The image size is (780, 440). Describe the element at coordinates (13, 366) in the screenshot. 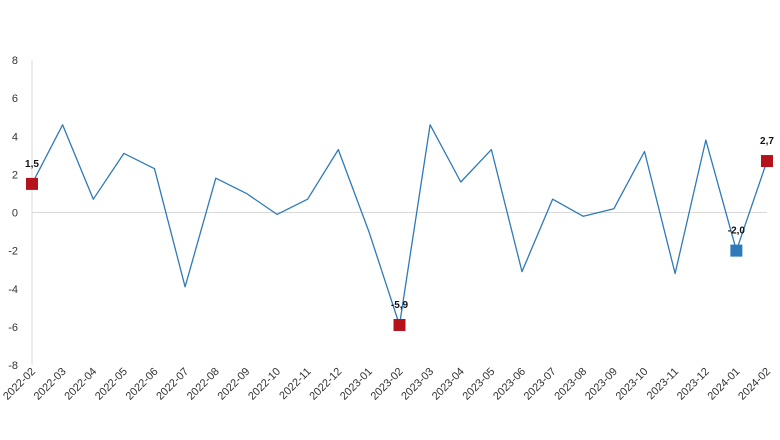

I see `y-tick-label: -8` at that location.